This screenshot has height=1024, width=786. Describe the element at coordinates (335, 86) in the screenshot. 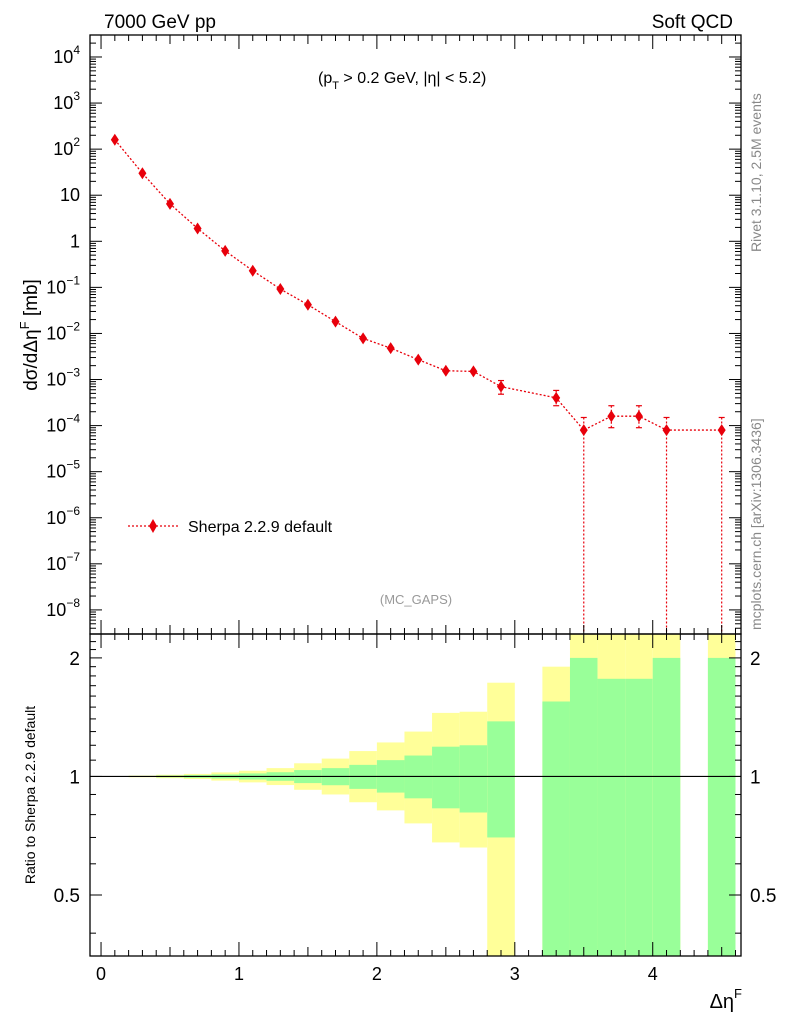

I see `cuts-sub: T` at that location.